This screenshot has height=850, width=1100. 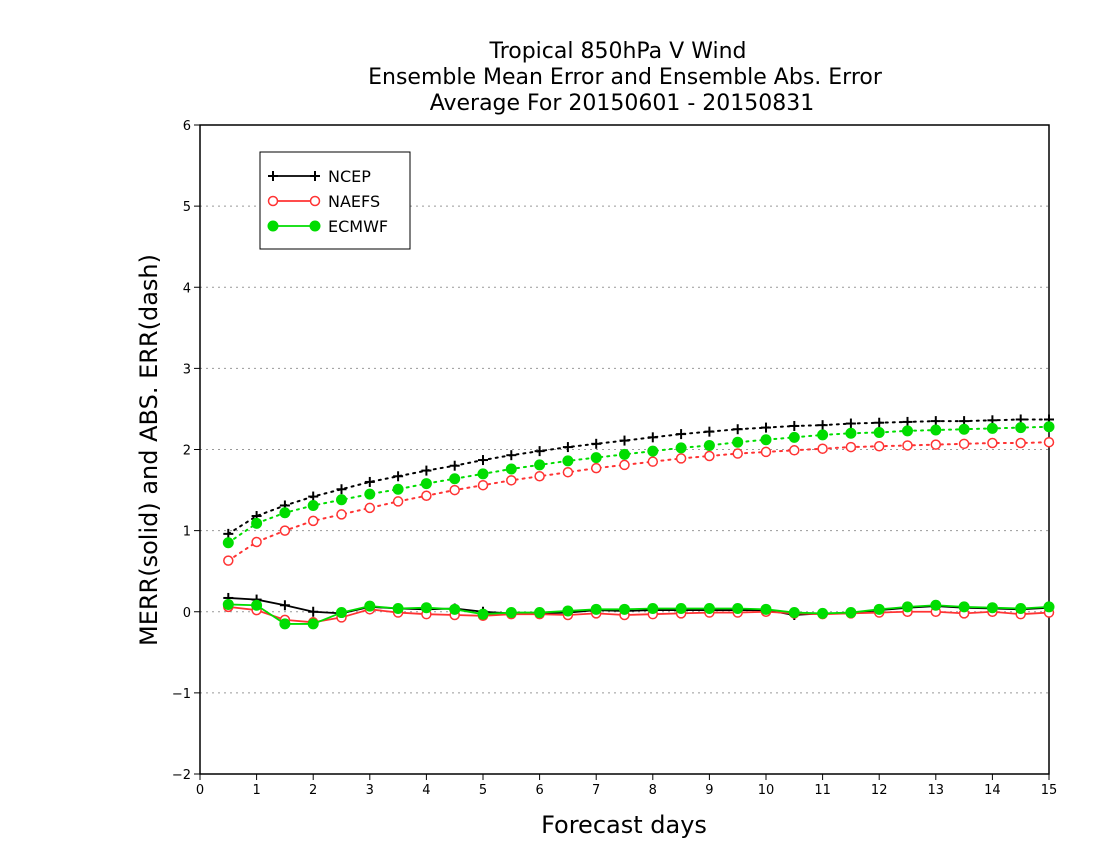 What do you see at coordinates (354, 201) in the screenshot?
I see `legend-label: NAEFS` at bounding box center [354, 201].